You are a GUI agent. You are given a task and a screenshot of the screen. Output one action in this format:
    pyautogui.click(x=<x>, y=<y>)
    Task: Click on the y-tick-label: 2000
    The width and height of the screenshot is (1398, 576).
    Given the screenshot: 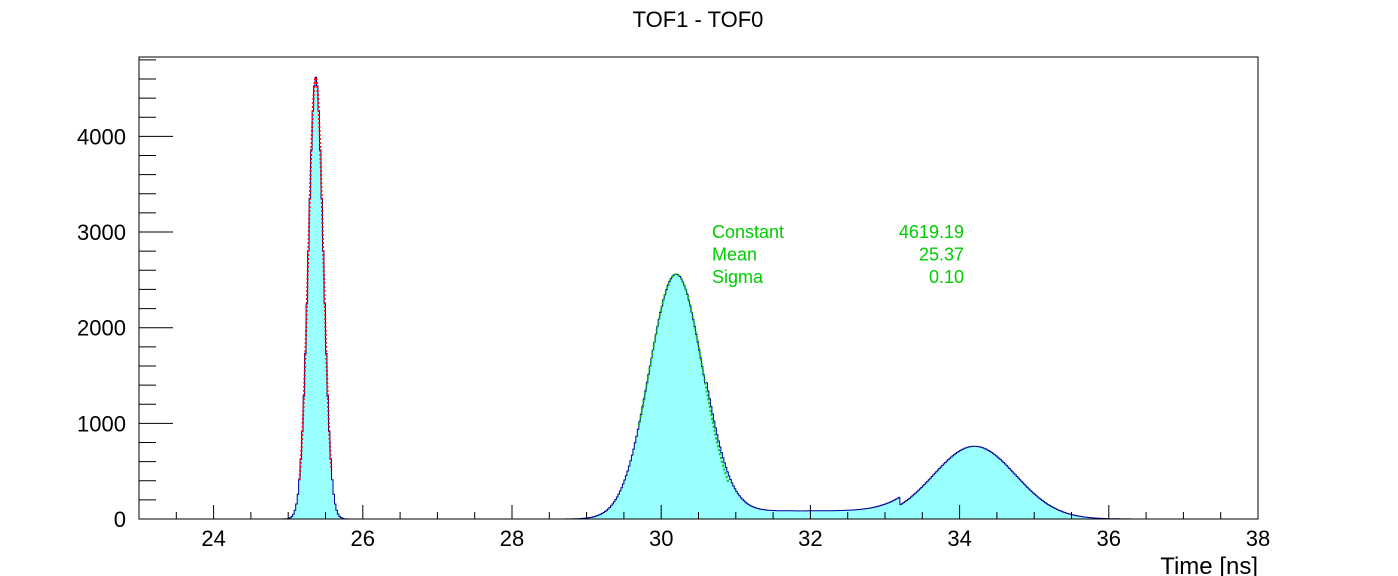 What is the action you would take?
    pyautogui.click(x=101, y=328)
    